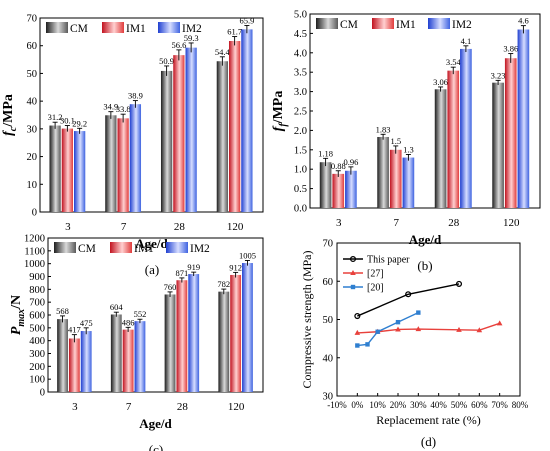 The width and height of the screenshot is (550, 451). Describe the element at coordinates (247, 255) in the screenshot. I see `data-label: 1005` at that location.